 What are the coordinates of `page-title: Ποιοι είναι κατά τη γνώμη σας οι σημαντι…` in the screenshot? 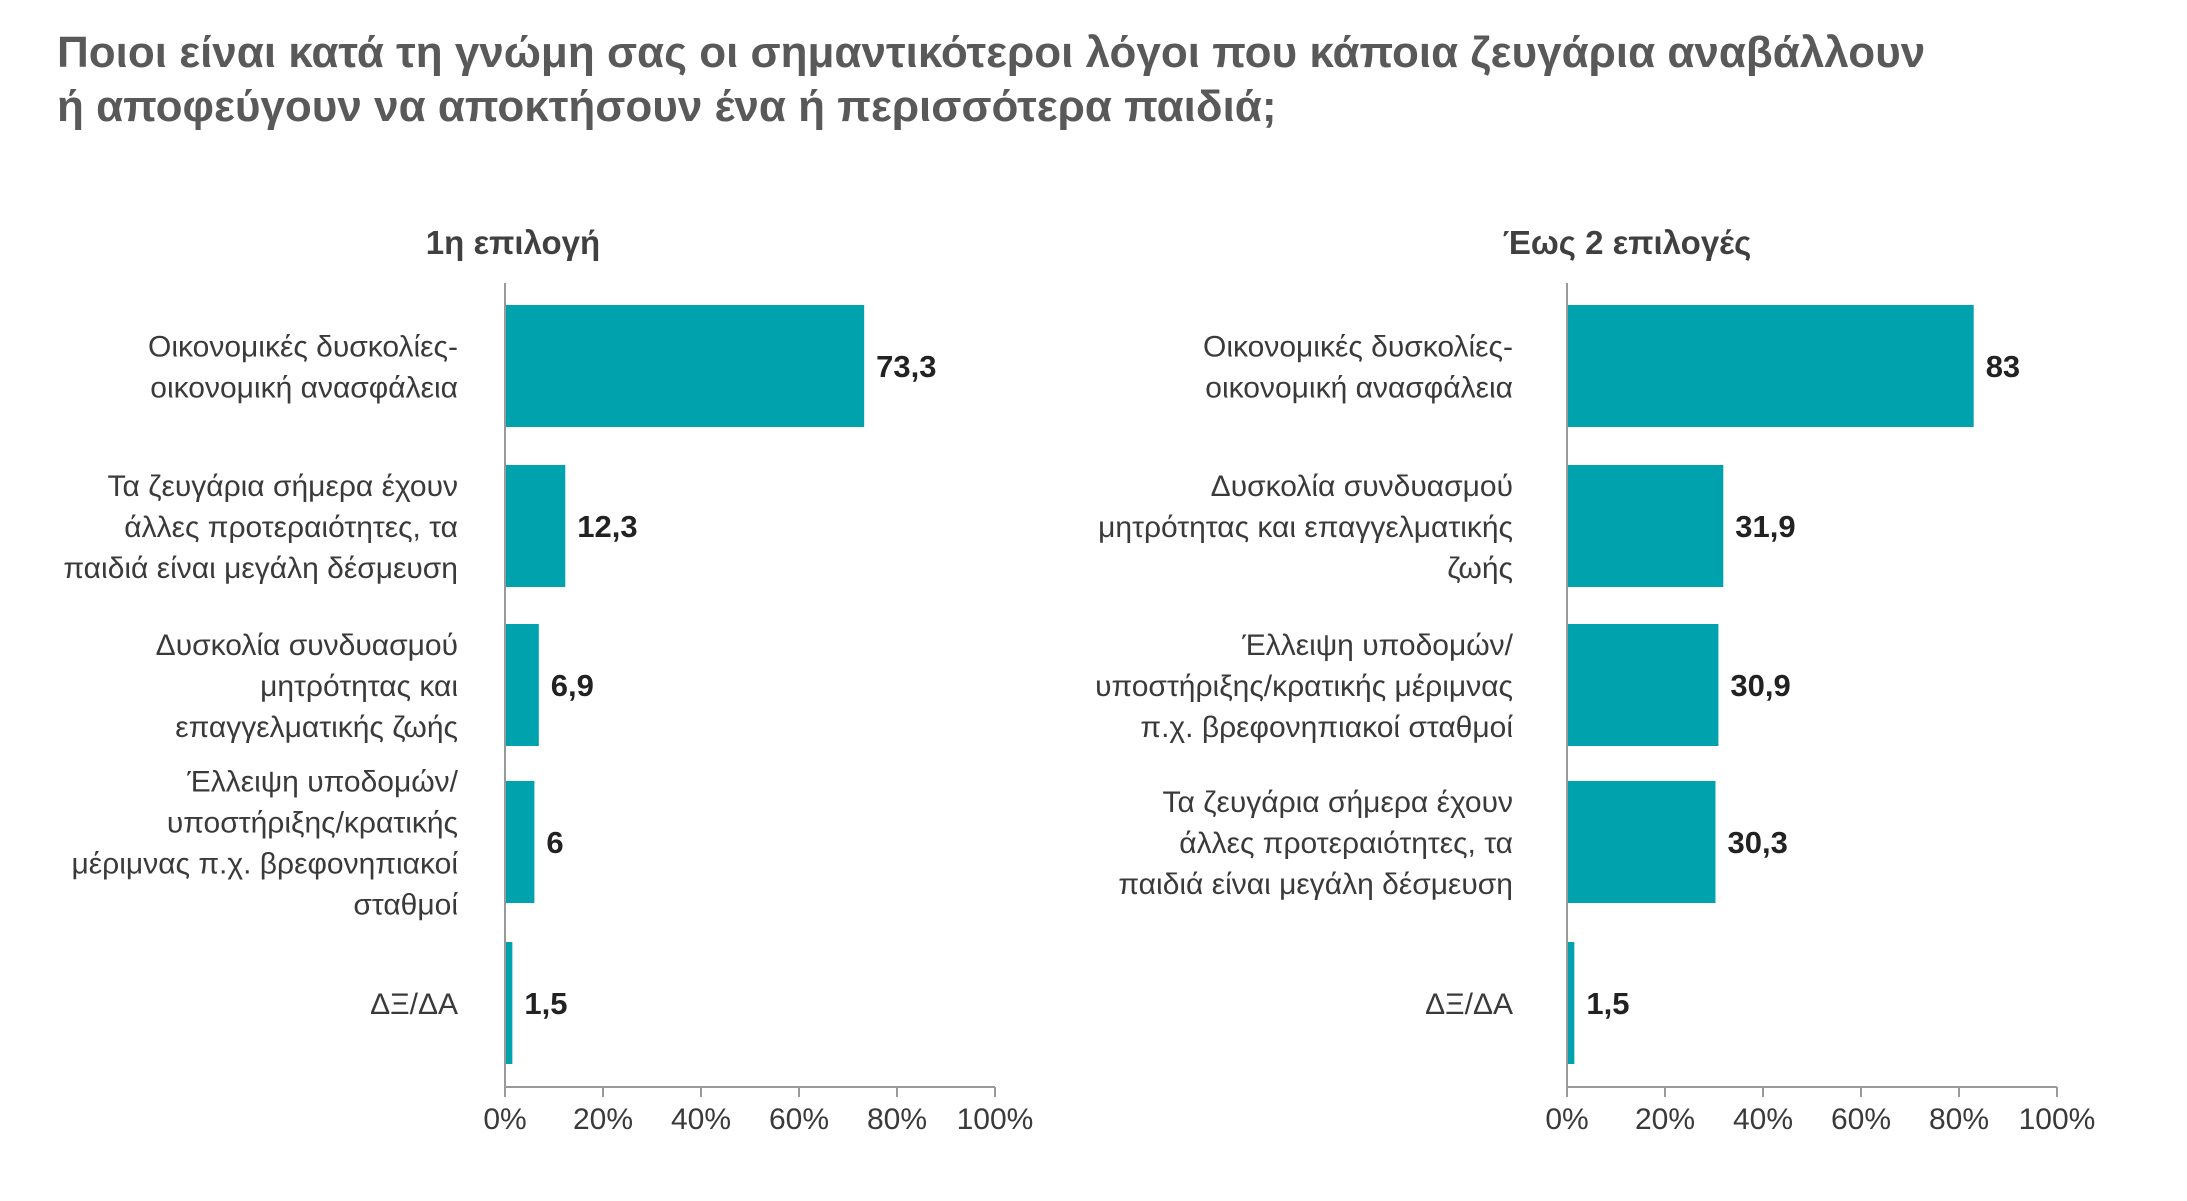 It's located at (1082, 80).